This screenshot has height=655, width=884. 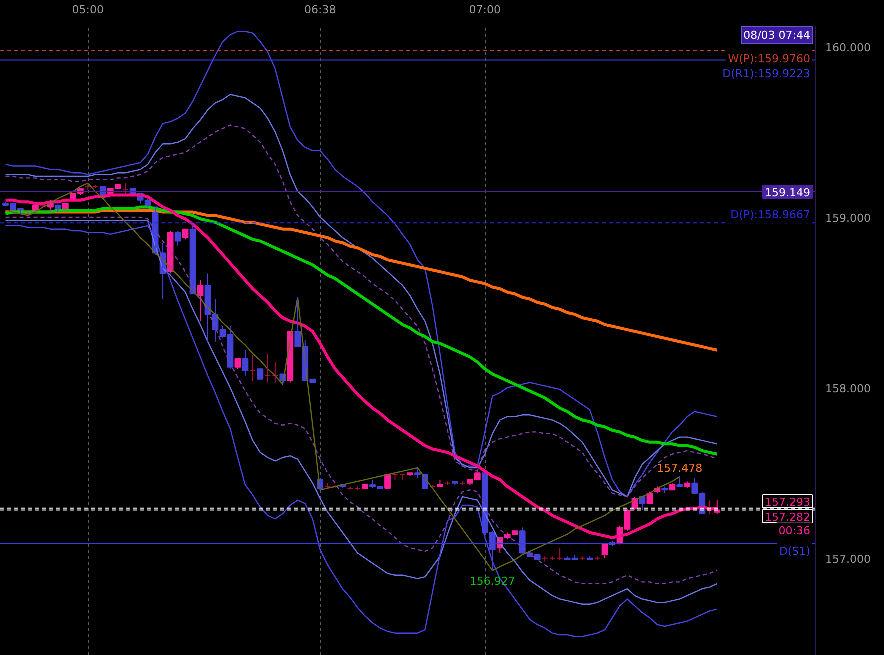 I want to click on ref-line-label: 157.293, so click(x=788, y=502).